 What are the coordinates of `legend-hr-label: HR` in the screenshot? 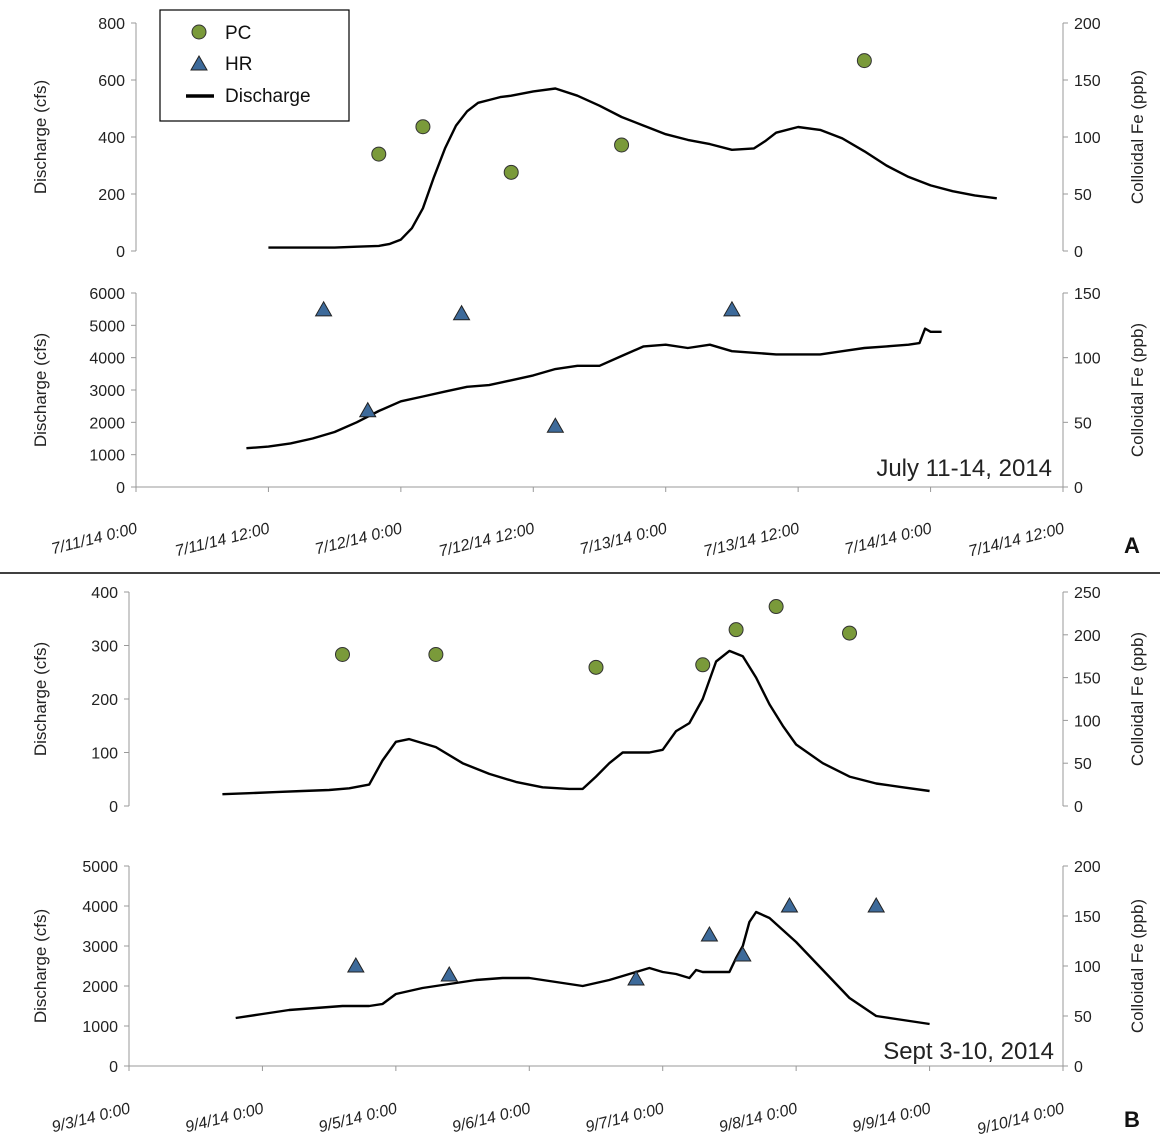 It's located at (238, 64).